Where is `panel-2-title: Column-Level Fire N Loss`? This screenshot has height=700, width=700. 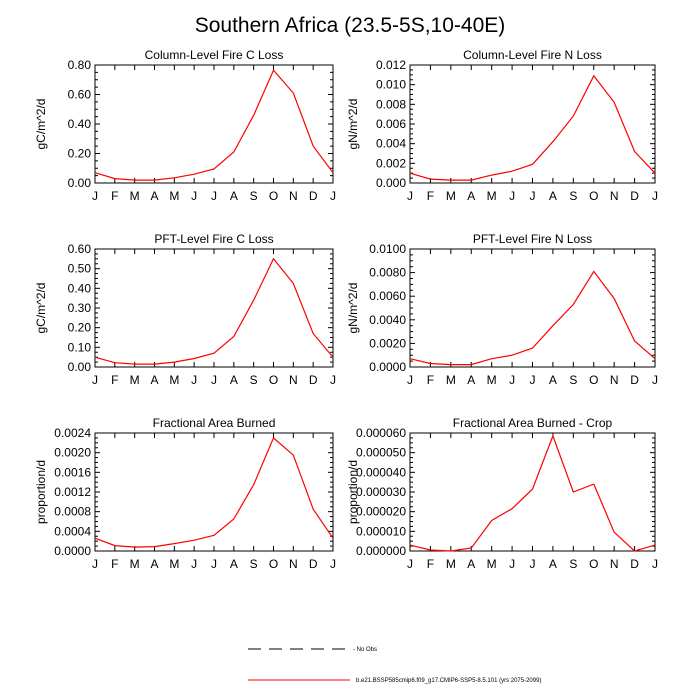 panel-2-title: Column-Level Fire N Loss is located at coordinates (532, 55).